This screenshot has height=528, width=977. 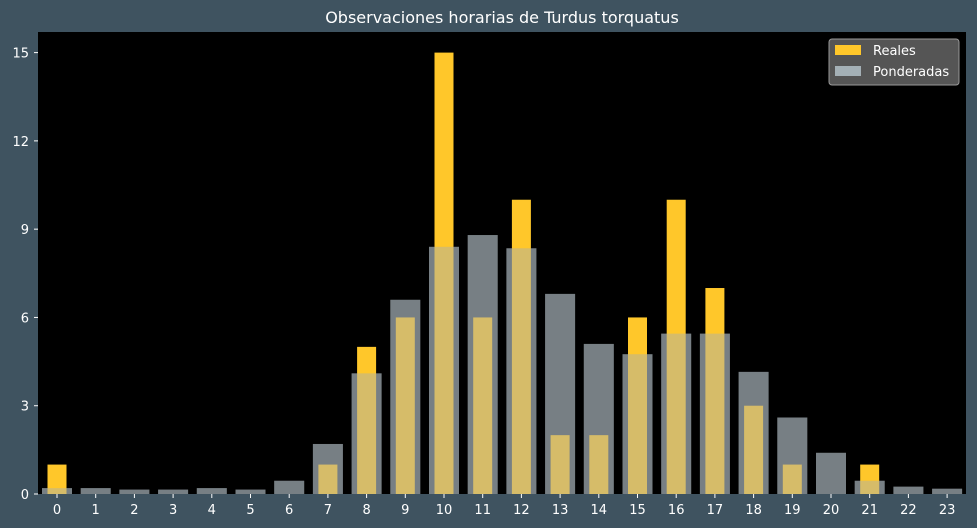 What do you see at coordinates (560, 510) in the screenshot?
I see `x-tick-label: 13` at bounding box center [560, 510].